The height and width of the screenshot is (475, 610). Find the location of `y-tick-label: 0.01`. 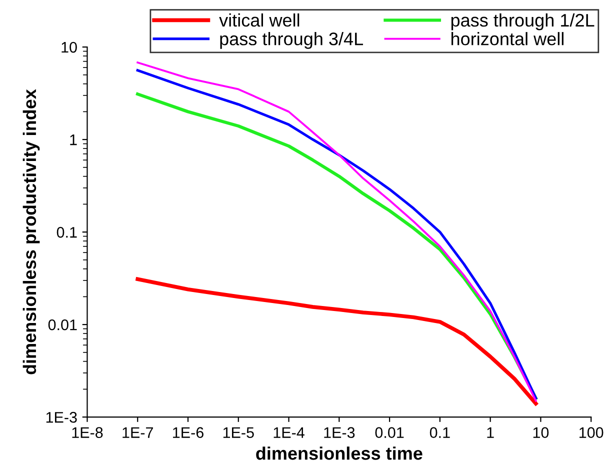

y-tick-label: 0.01 is located at coordinates (62, 324).